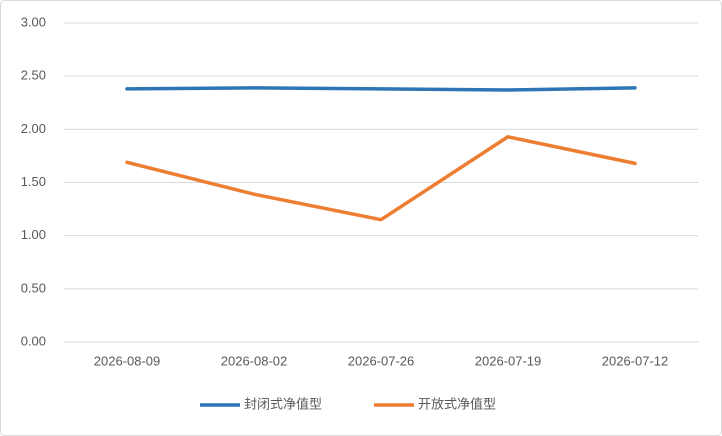 The width and height of the screenshot is (722, 436). I want to click on y-tick-label: 2.00, so click(33, 128).